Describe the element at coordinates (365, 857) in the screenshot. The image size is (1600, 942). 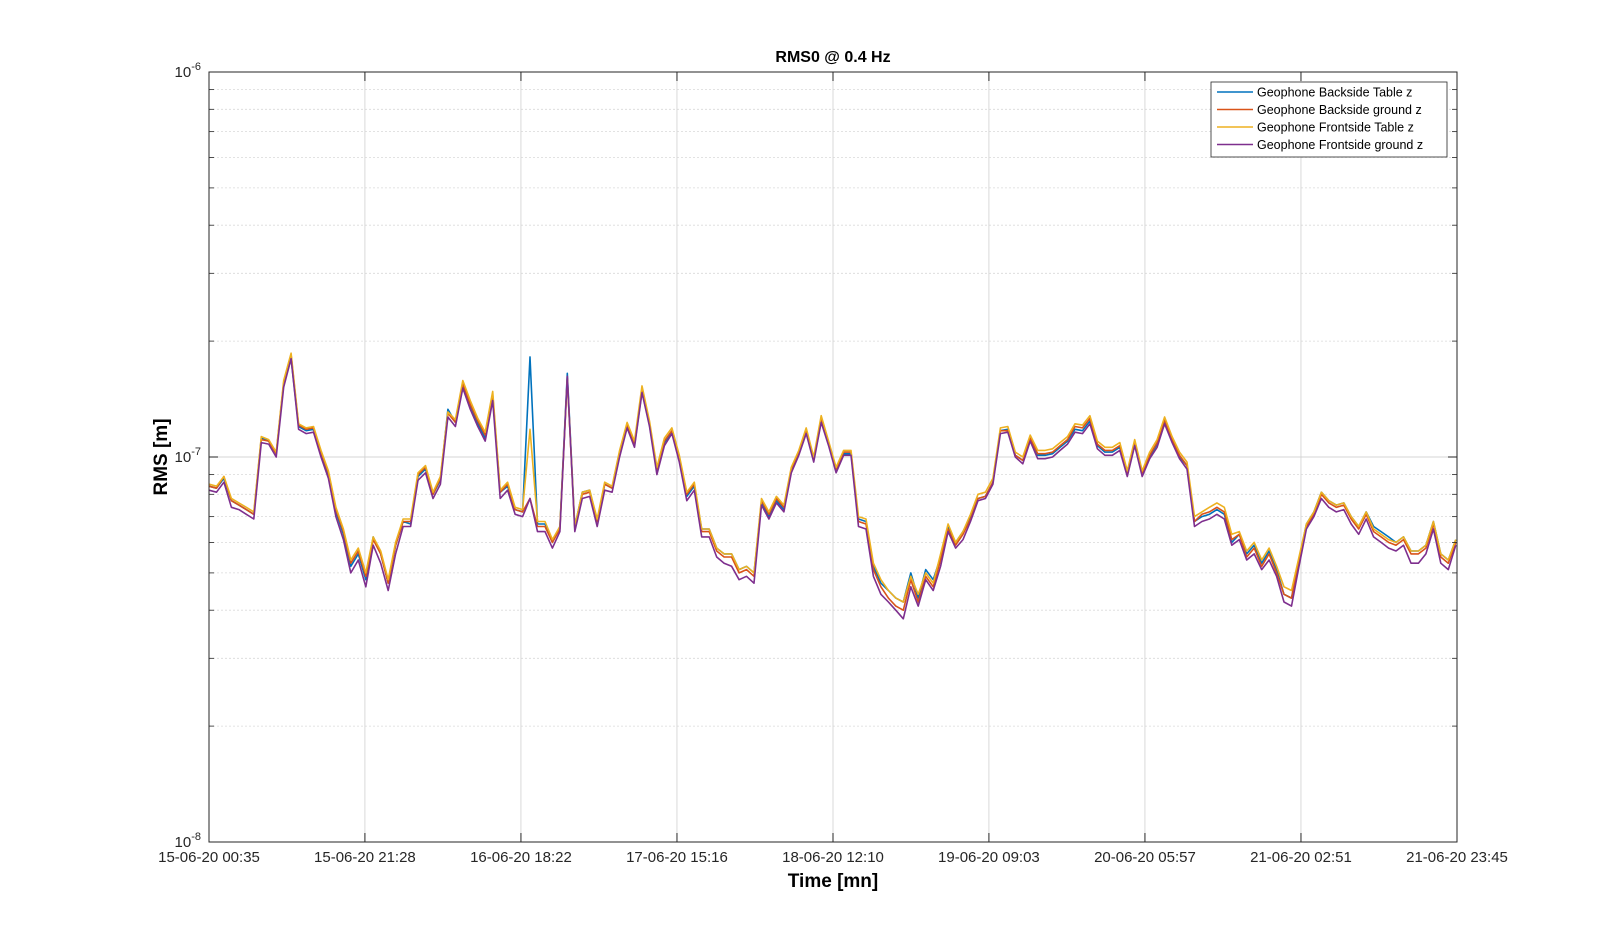
I see `x-tick-label: 15-06-20 21:28` at that location.